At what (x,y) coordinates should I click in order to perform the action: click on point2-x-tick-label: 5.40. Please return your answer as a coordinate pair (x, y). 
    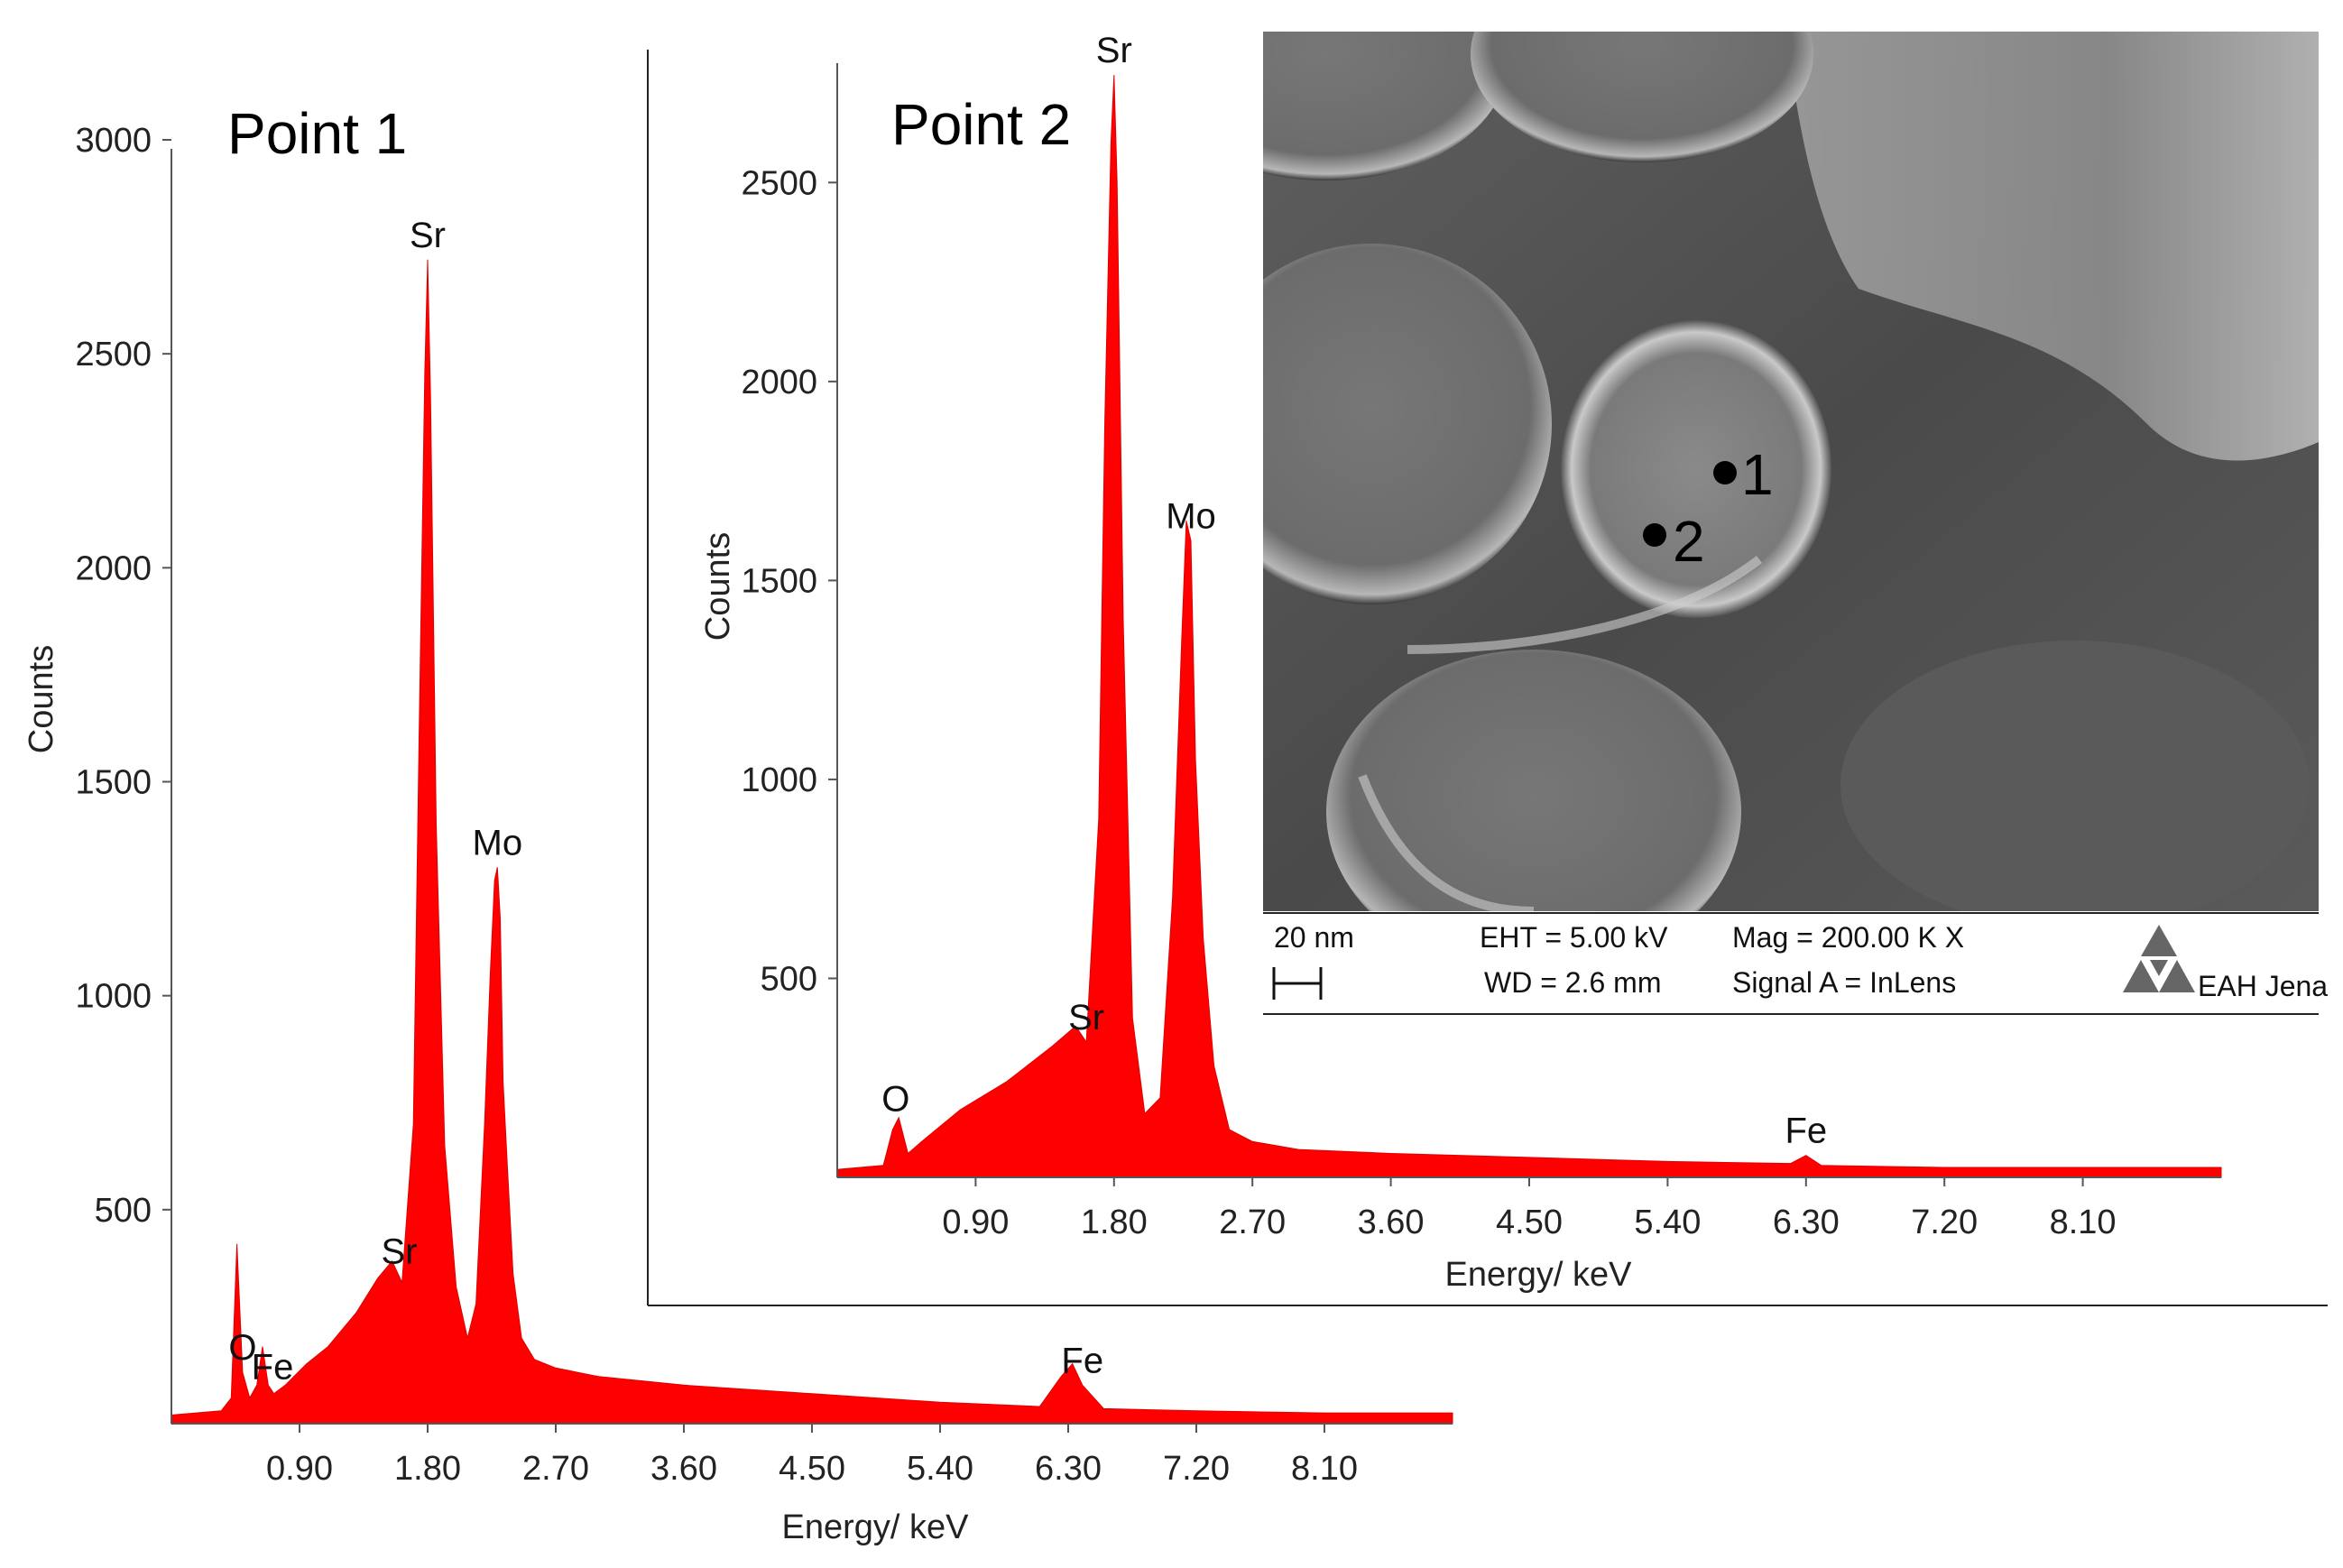
    Looking at the image, I should click on (1667, 1222).